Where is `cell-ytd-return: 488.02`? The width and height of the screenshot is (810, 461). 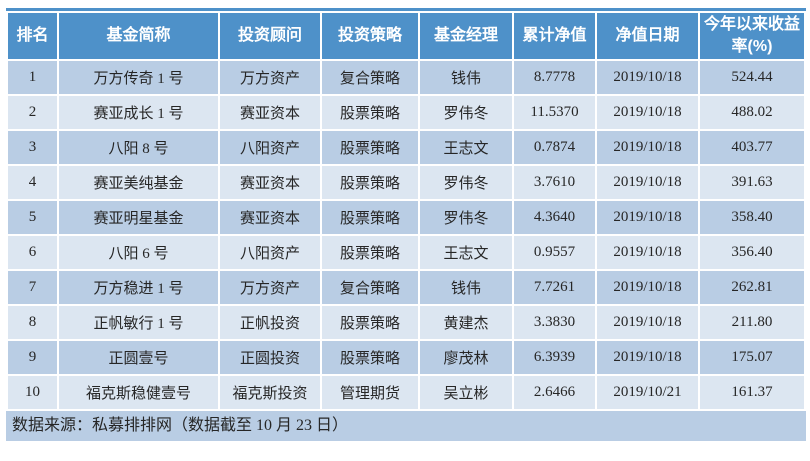
cell-ytd-return: 488.02 is located at coordinates (752, 112).